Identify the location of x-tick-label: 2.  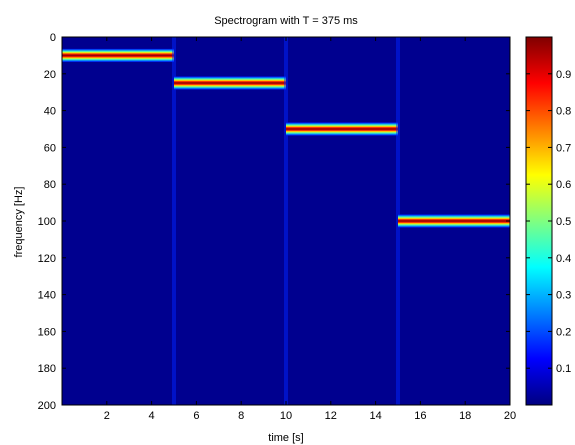
(107, 416).